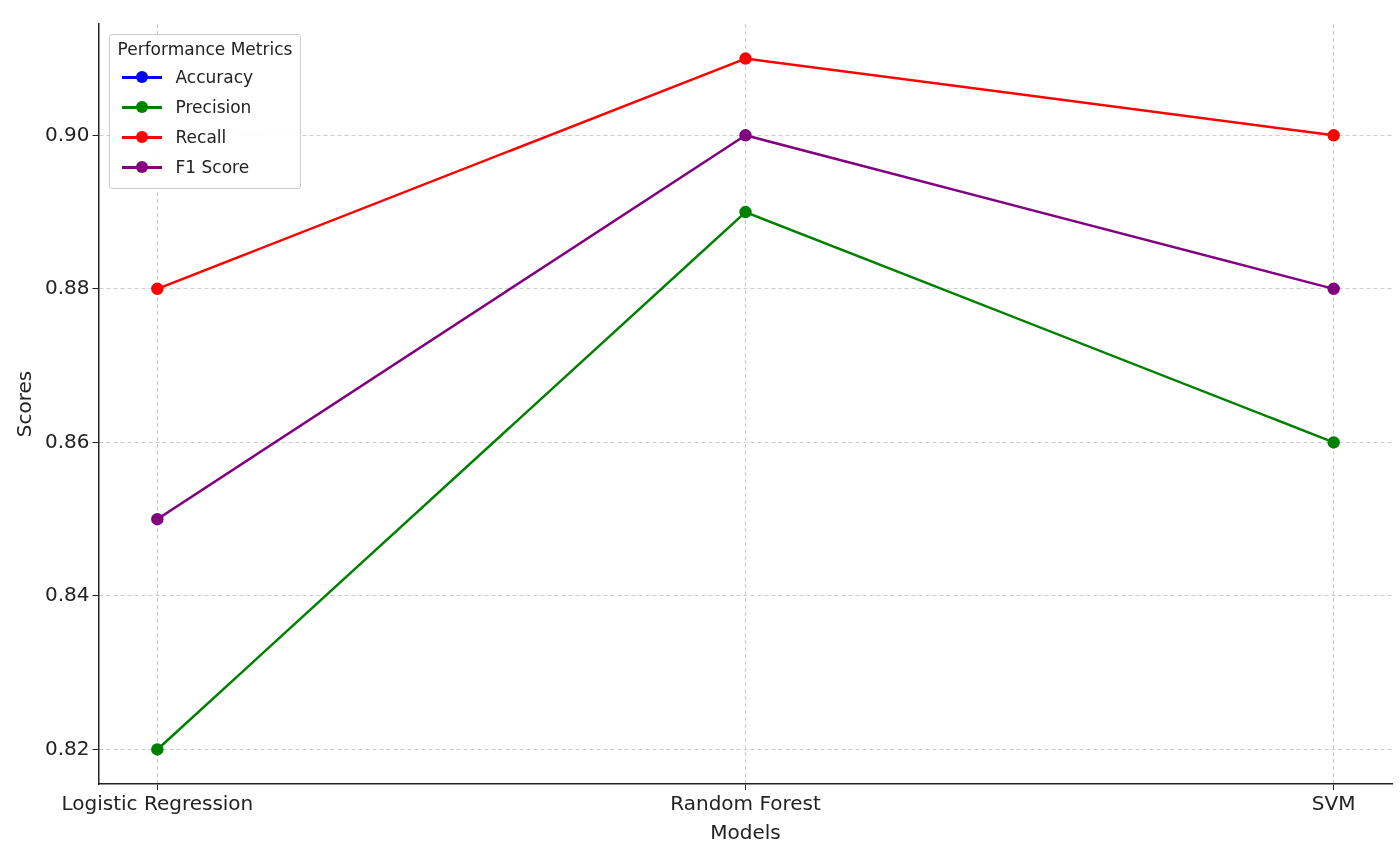 The height and width of the screenshot is (856, 1400). What do you see at coordinates (24, 404) in the screenshot?
I see `y-axis-title: Scores` at bounding box center [24, 404].